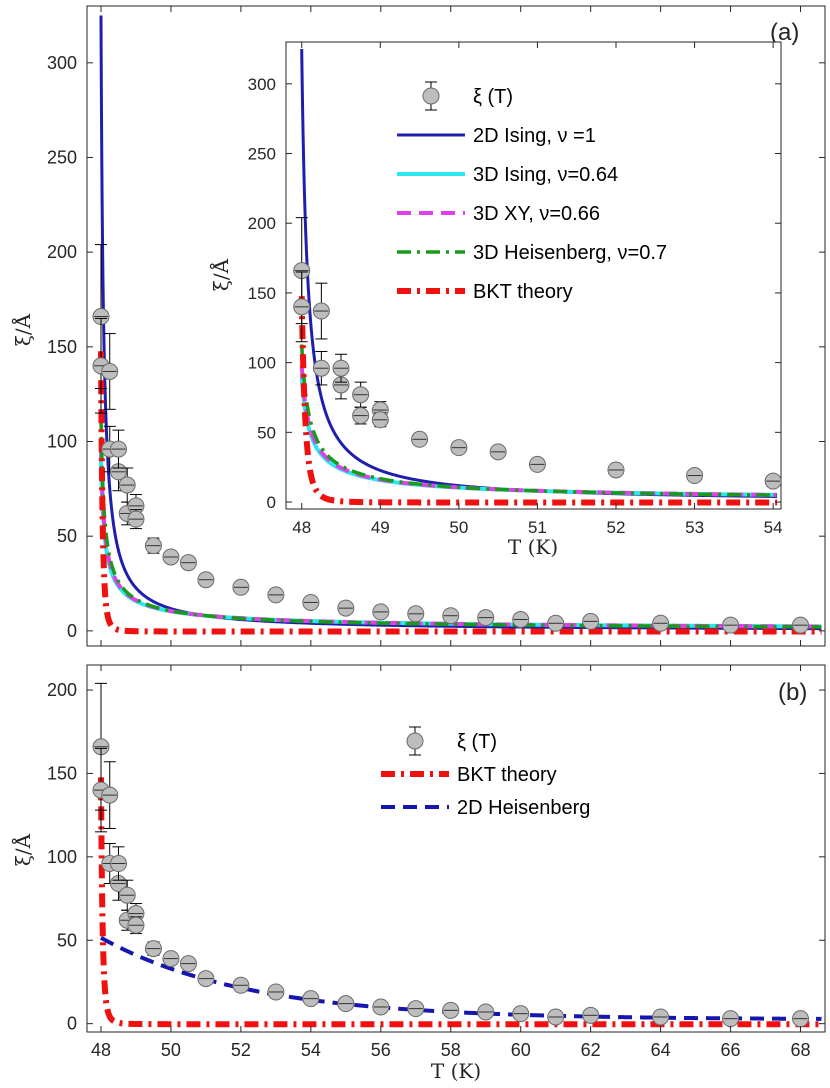  What do you see at coordinates (537, 527) in the screenshot?
I see `inset-xtick-label-3: 51` at bounding box center [537, 527].